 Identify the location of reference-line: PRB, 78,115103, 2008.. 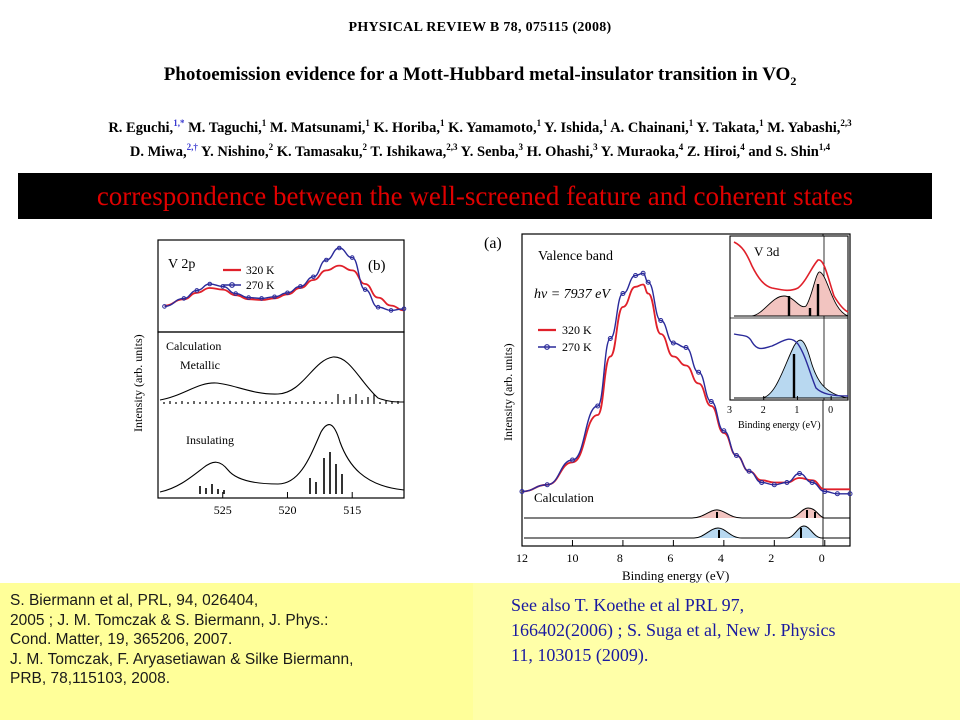
(90, 678).